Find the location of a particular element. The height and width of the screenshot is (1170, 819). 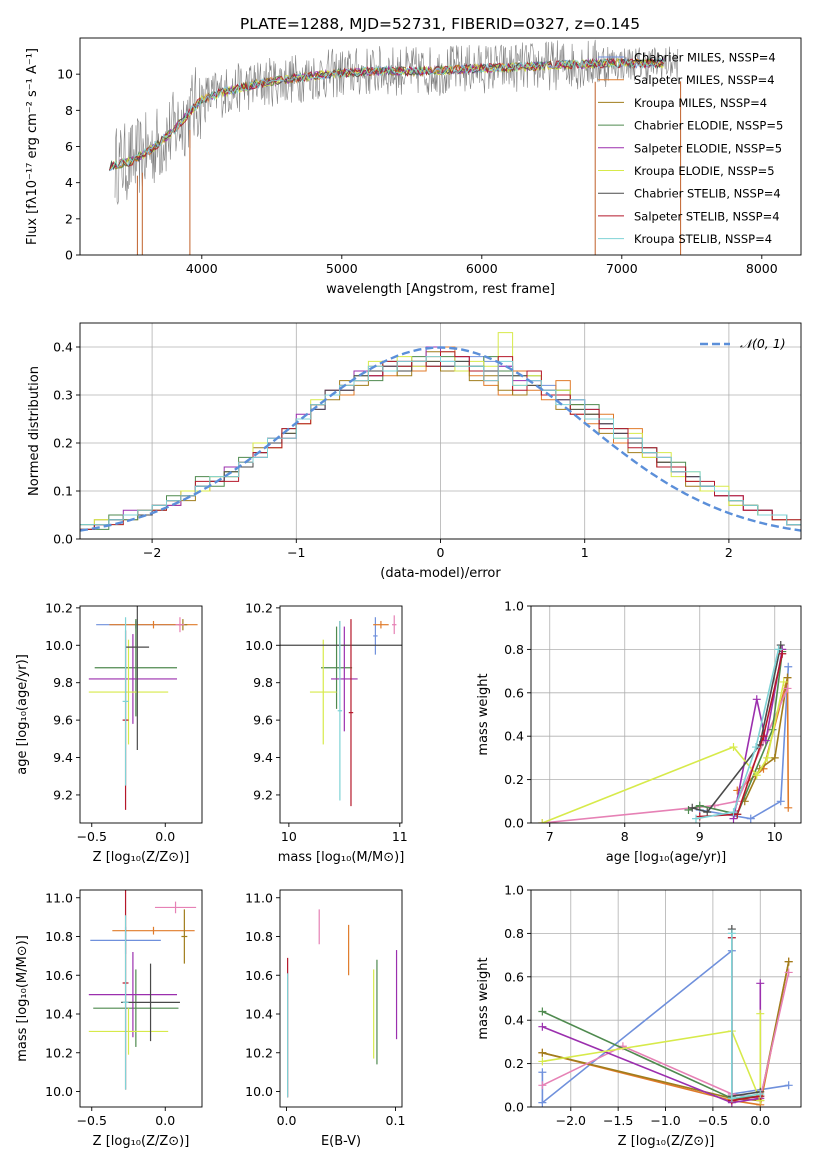

spectrum-xtick-label: 7000 is located at coordinates (622, 268).